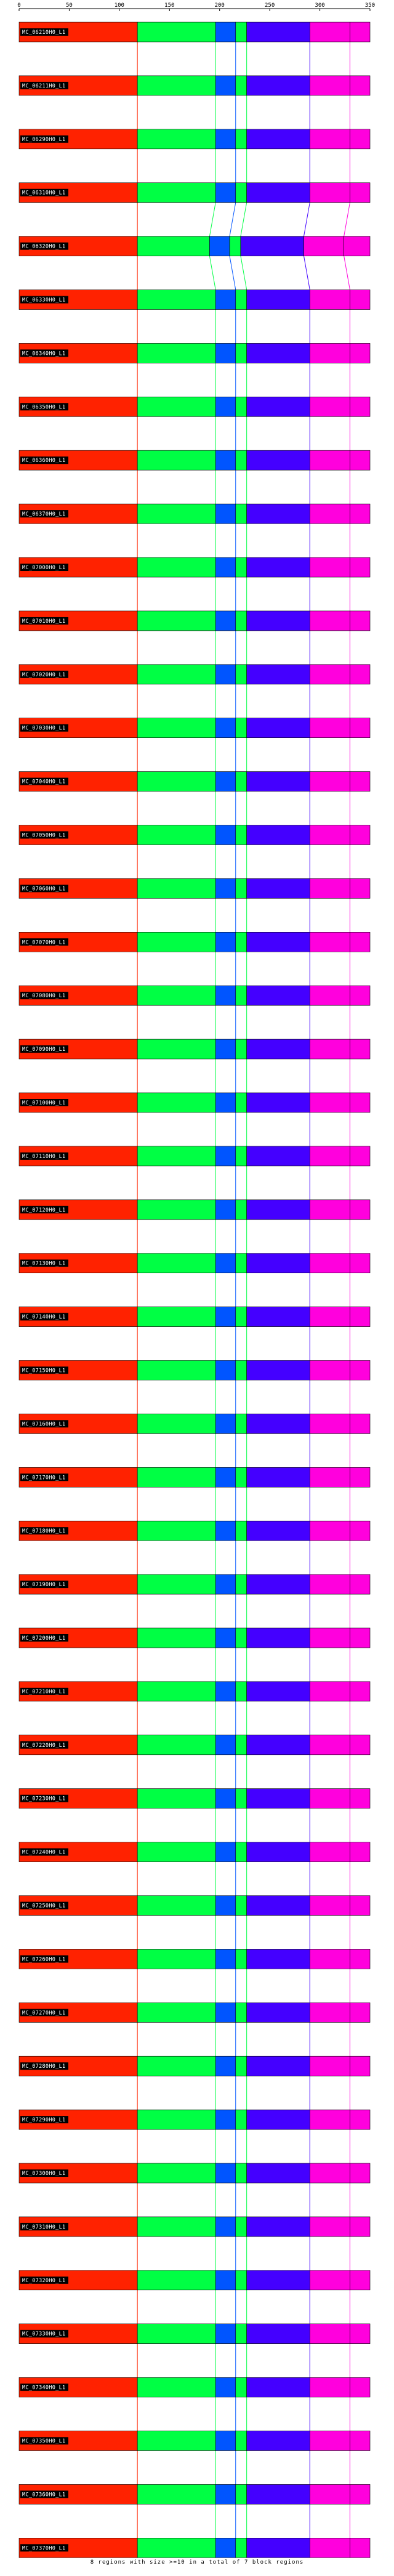 The image size is (394, 2576). Describe the element at coordinates (194, 139) in the screenshot. I see `region-row: MC_06290H0_L1` at that location.